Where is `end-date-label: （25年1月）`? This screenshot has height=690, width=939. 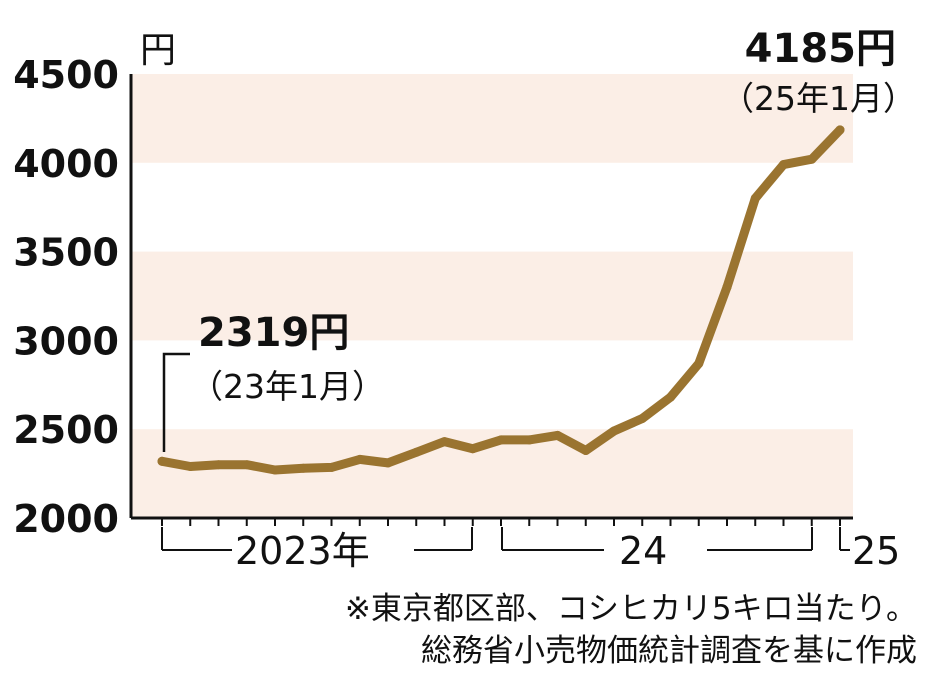 end-date-label: （25年1月） is located at coordinates (818, 98).